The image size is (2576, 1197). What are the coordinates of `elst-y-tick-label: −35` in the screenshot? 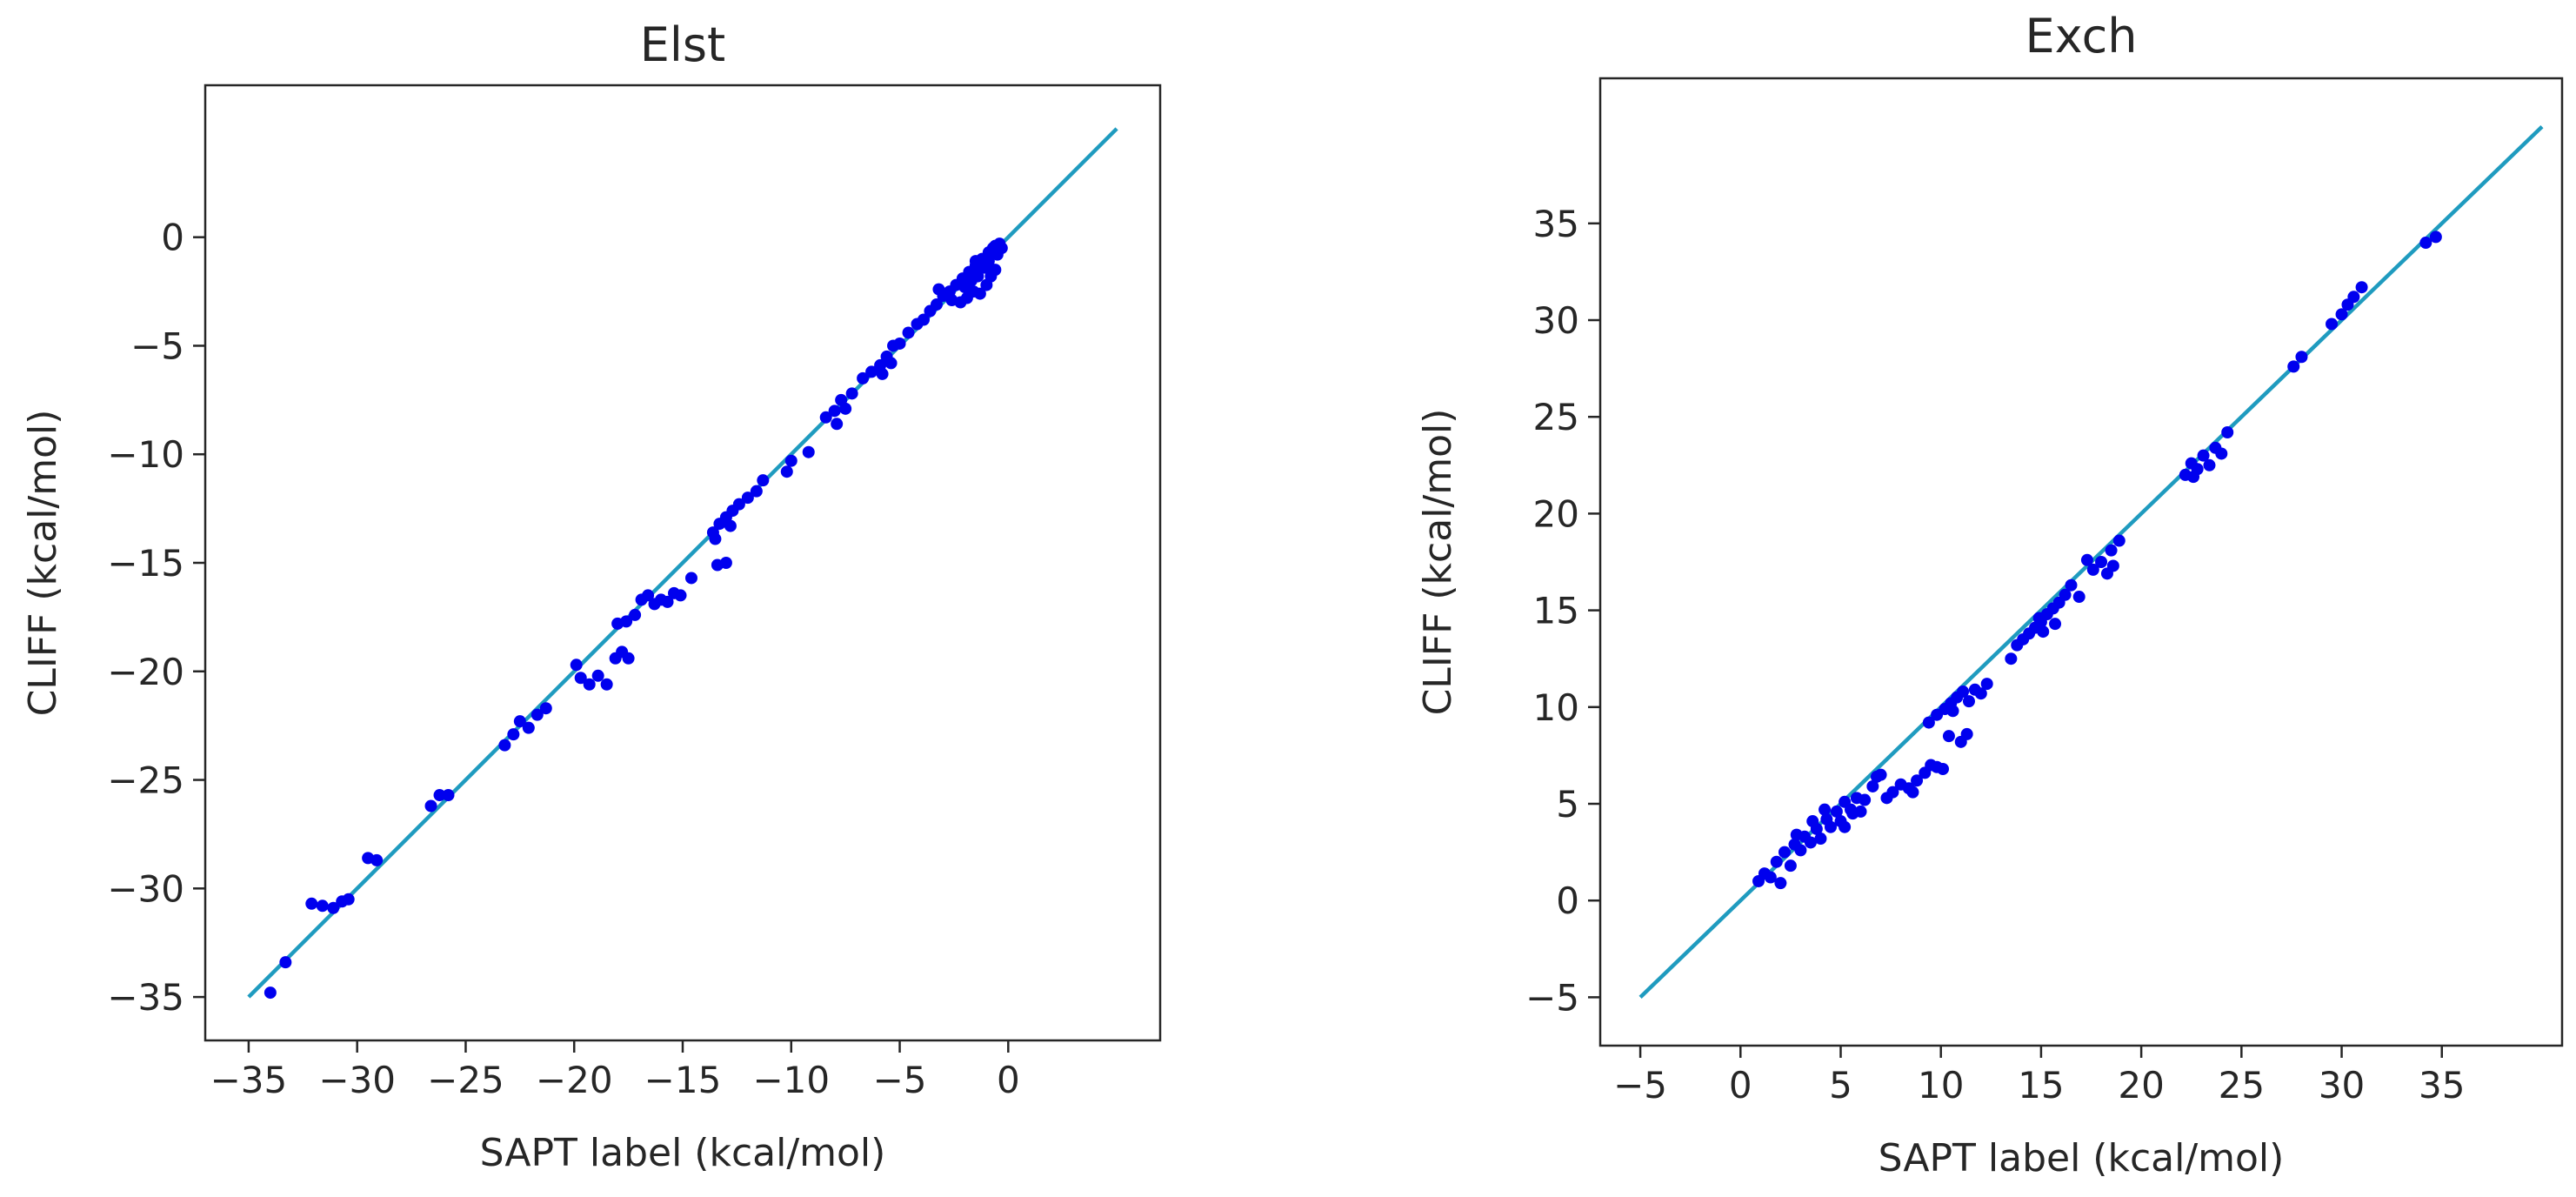 It's located at (145, 997).